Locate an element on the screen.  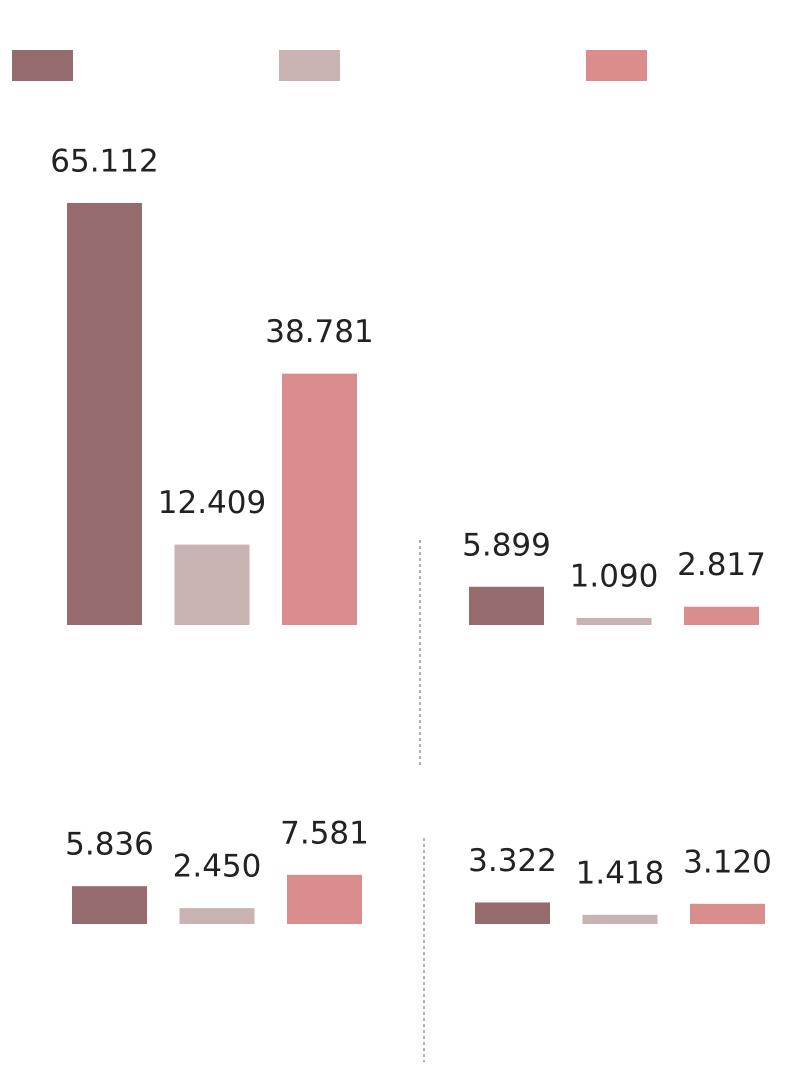
value-label: 1.090 is located at coordinates (614, 576).